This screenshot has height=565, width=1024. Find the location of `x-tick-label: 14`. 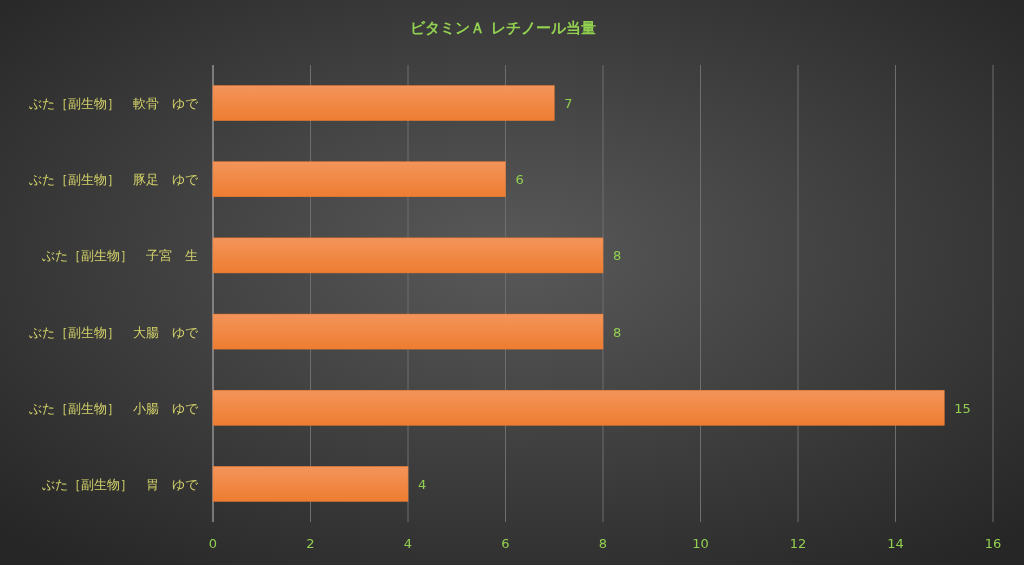

x-tick-label: 14 is located at coordinates (895, 543).